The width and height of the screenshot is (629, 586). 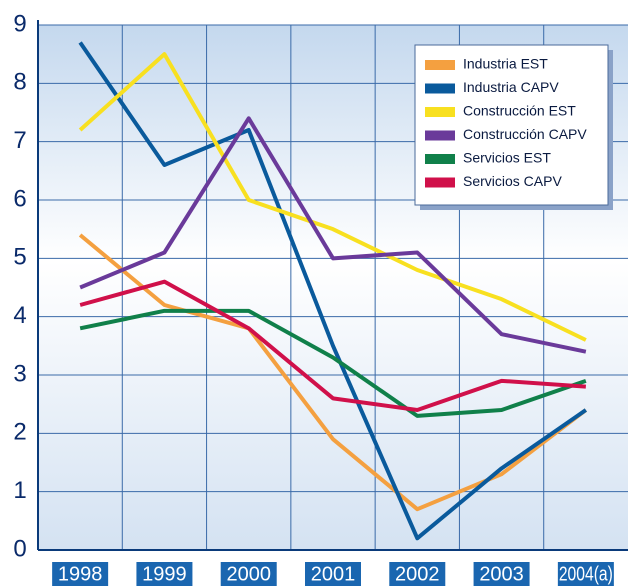 I want to click on x-tick-label: 2000, so click(x=248, y=574).